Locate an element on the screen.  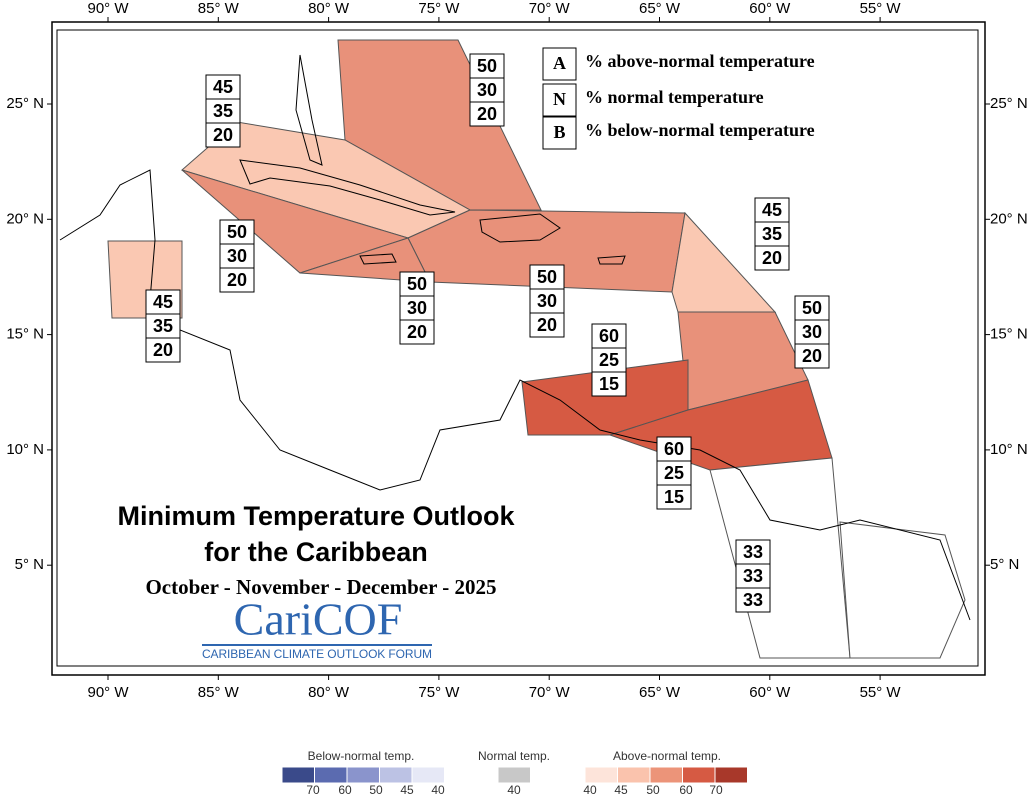
logo: CariCOF is located at coordinates (318, 619).